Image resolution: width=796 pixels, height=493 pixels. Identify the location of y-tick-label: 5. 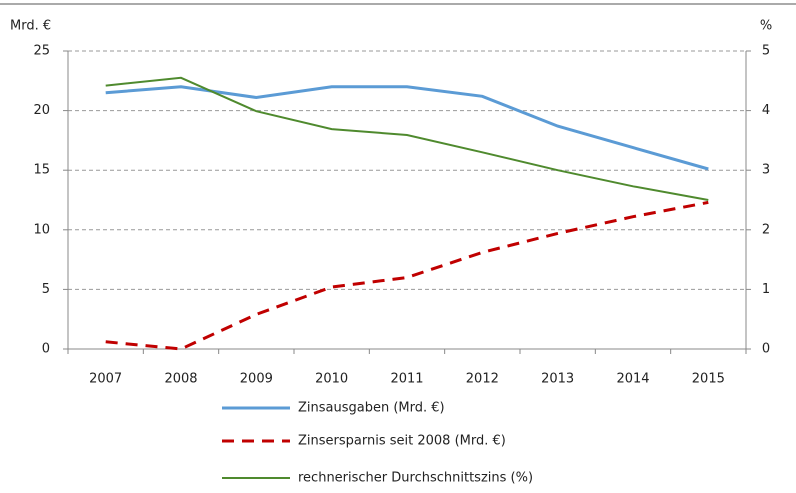
(46, 289).